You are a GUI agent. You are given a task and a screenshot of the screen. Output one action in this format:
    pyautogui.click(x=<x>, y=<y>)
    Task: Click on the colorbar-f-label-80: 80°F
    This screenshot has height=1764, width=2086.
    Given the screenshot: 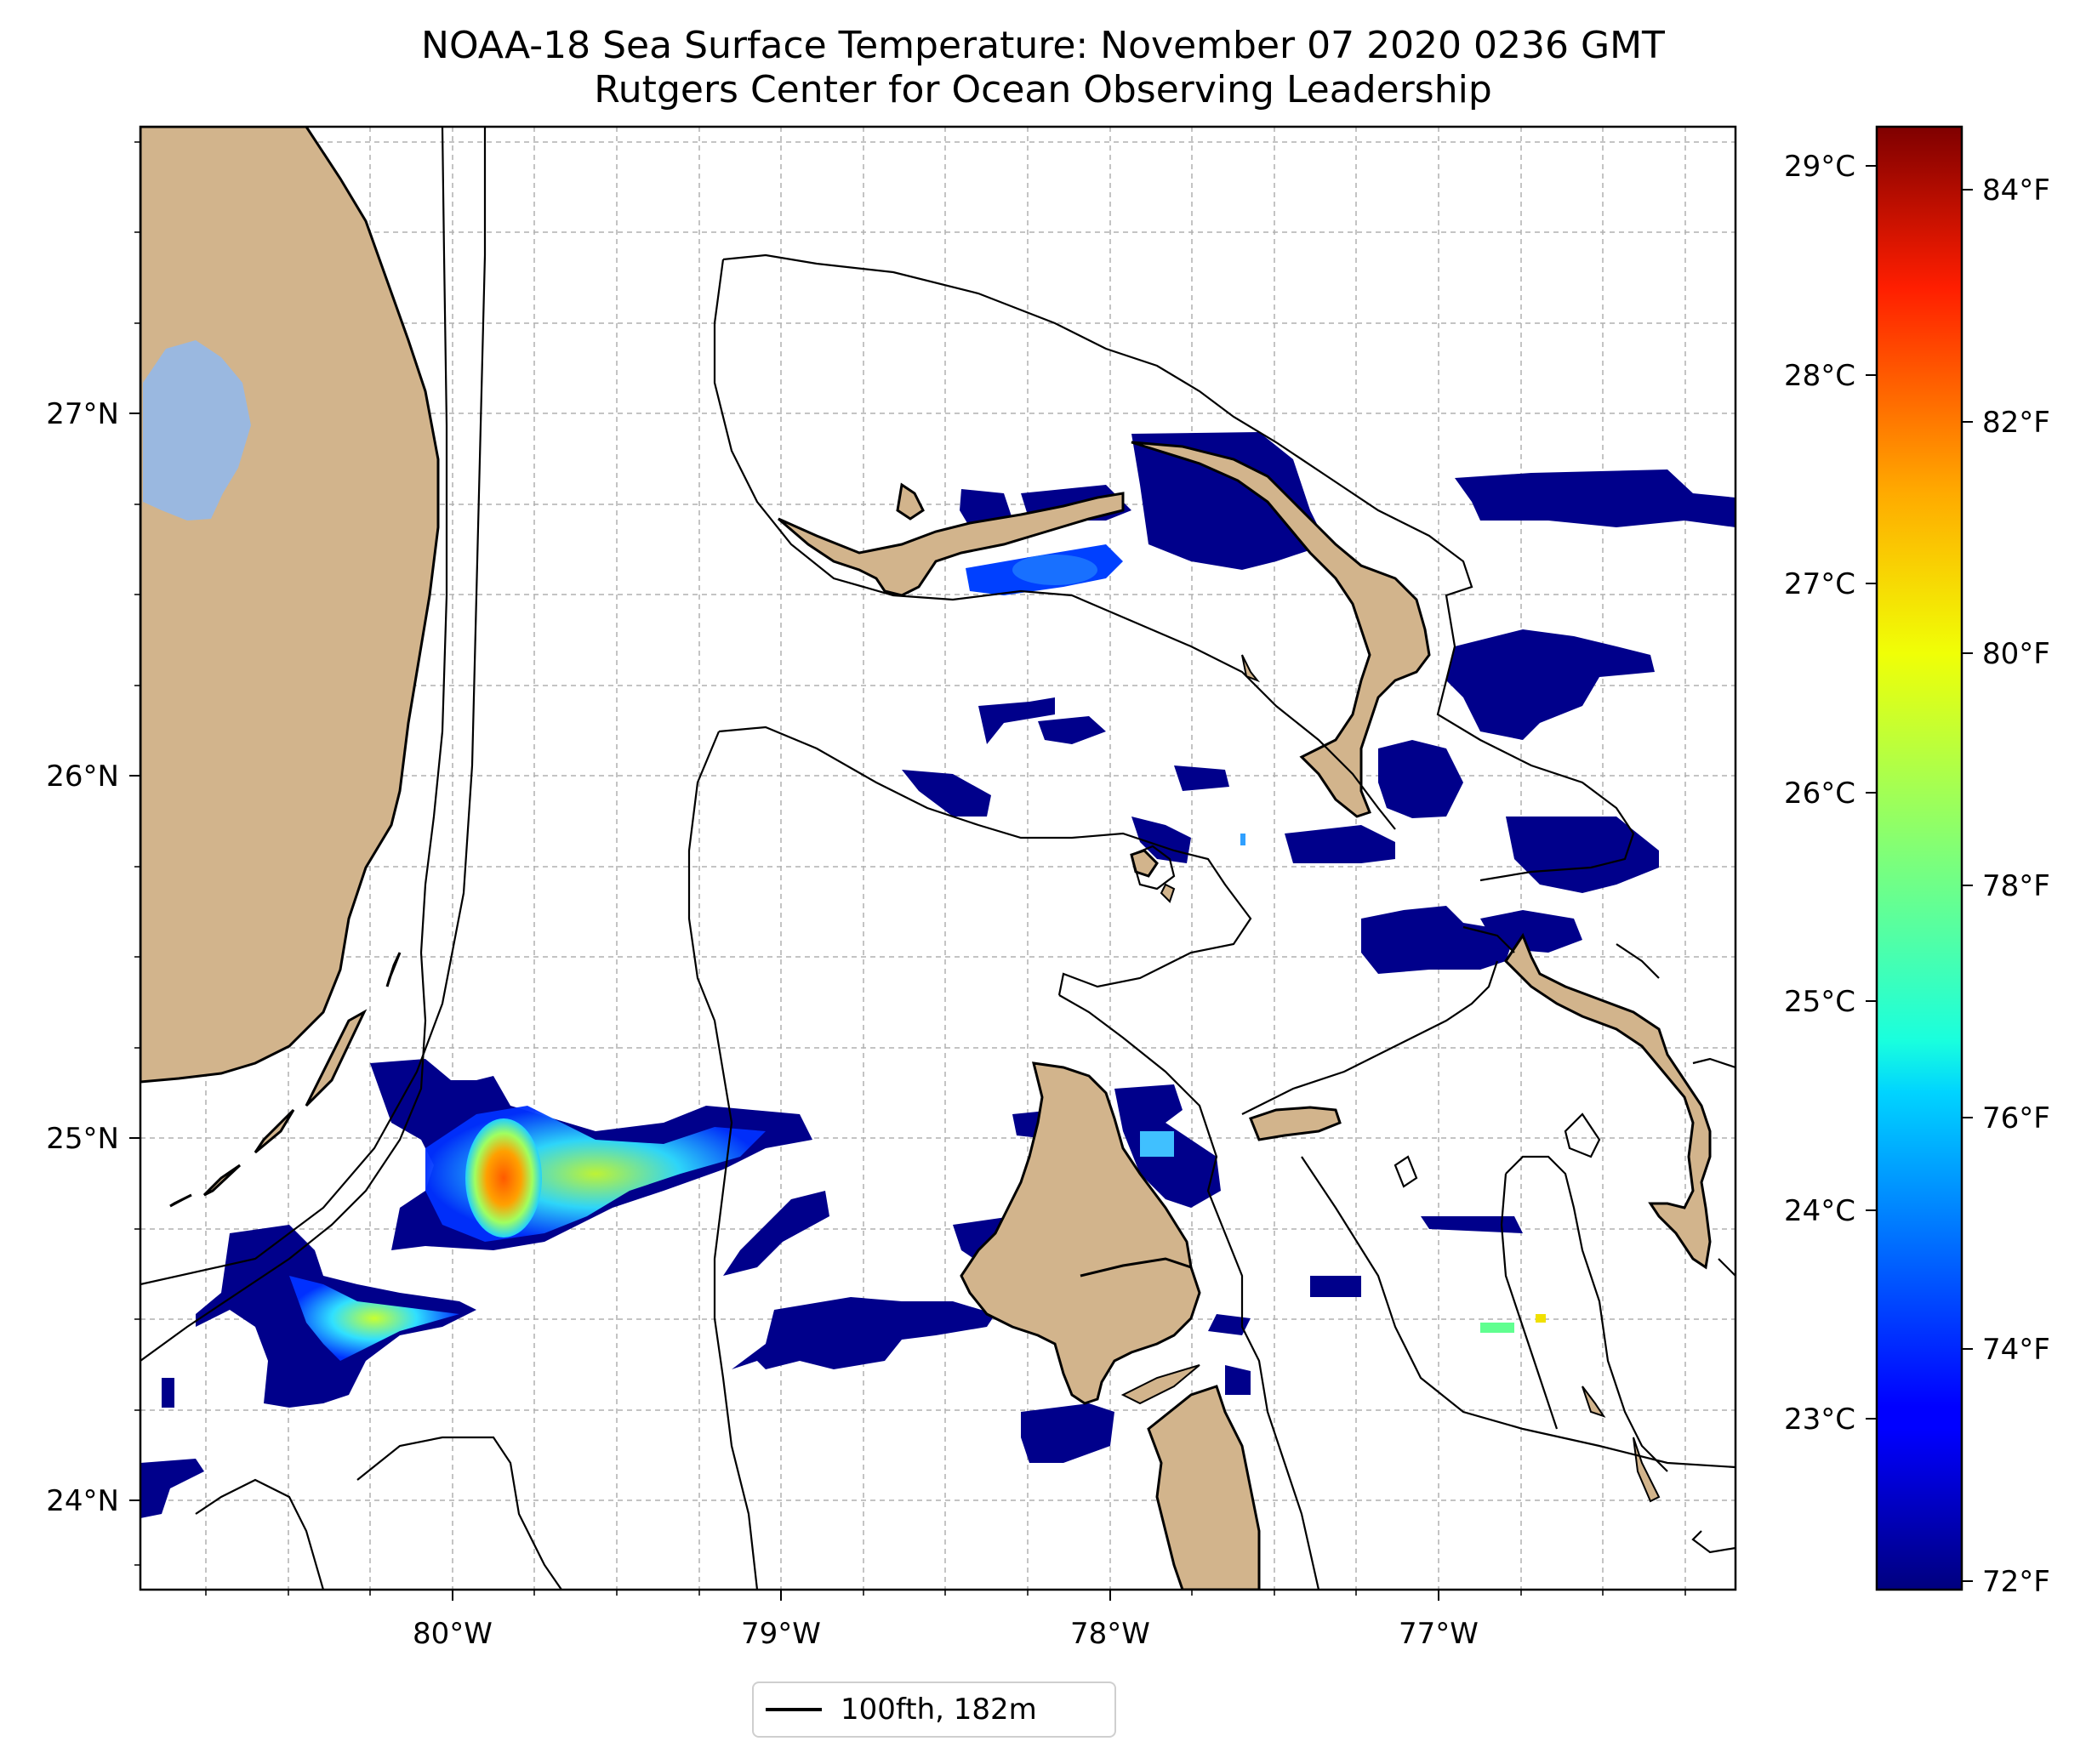 What is the action you would take?
    pyautogui.click(x=2016, y=654)
    